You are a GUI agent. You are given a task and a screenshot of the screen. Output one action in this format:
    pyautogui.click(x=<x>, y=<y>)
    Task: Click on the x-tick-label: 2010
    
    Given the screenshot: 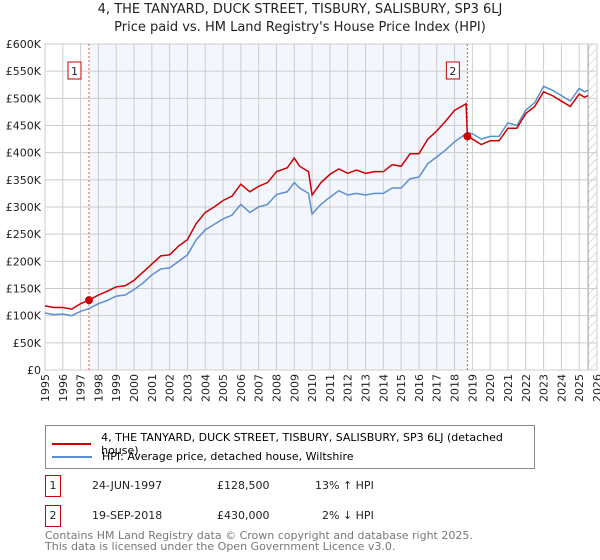 What is the action you would take?
    pyautogui.click(x=312, y=388)
    